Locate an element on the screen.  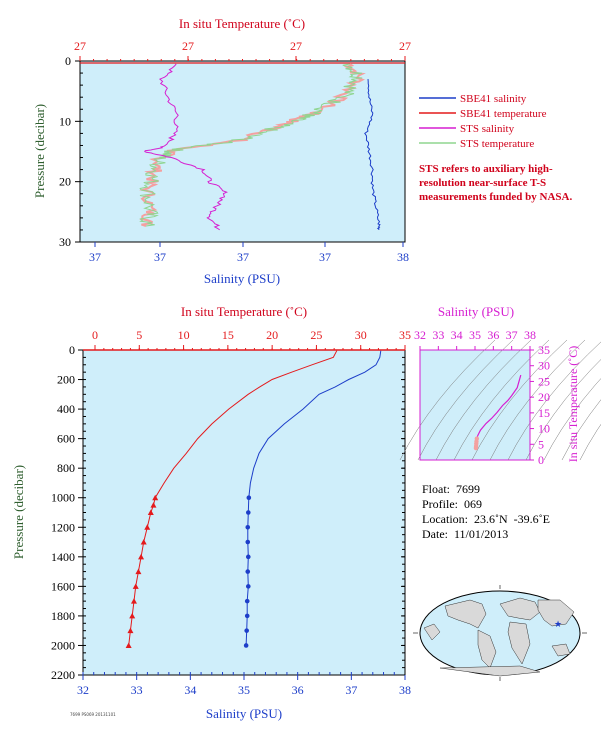
main-sal-tick-label: 36 is located at coordinates (298, 690).